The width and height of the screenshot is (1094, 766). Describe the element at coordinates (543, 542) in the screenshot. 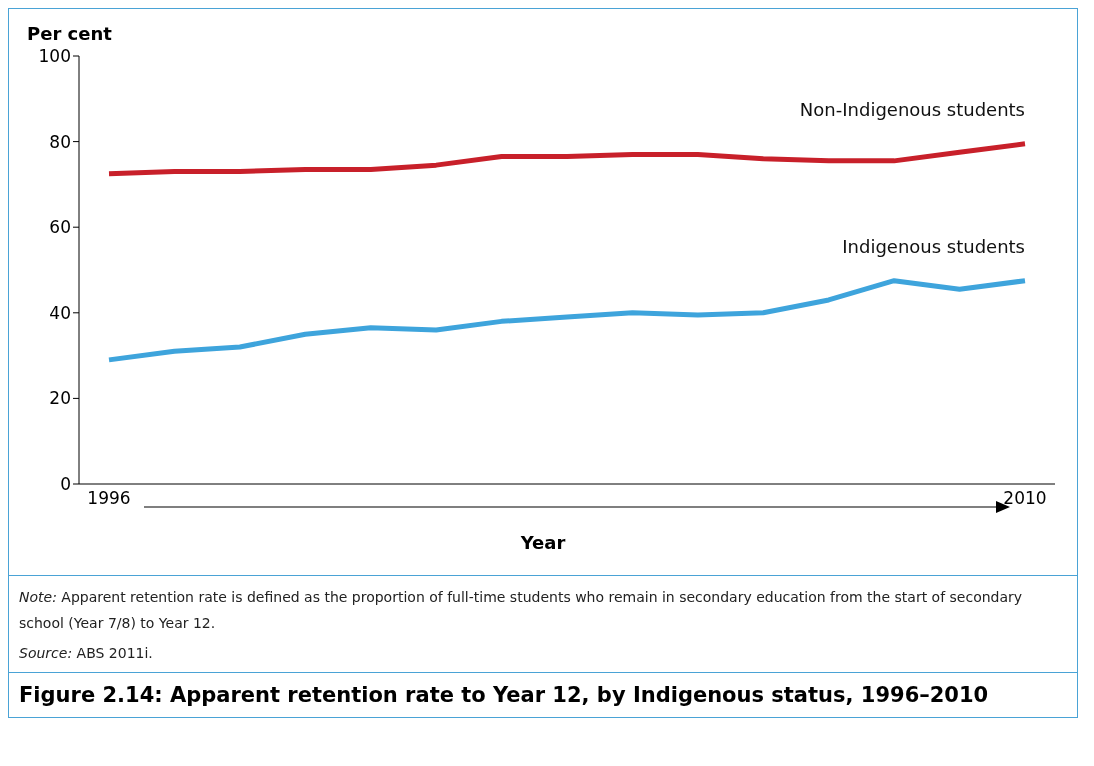

I see `x-axis-title: Year` at that location.